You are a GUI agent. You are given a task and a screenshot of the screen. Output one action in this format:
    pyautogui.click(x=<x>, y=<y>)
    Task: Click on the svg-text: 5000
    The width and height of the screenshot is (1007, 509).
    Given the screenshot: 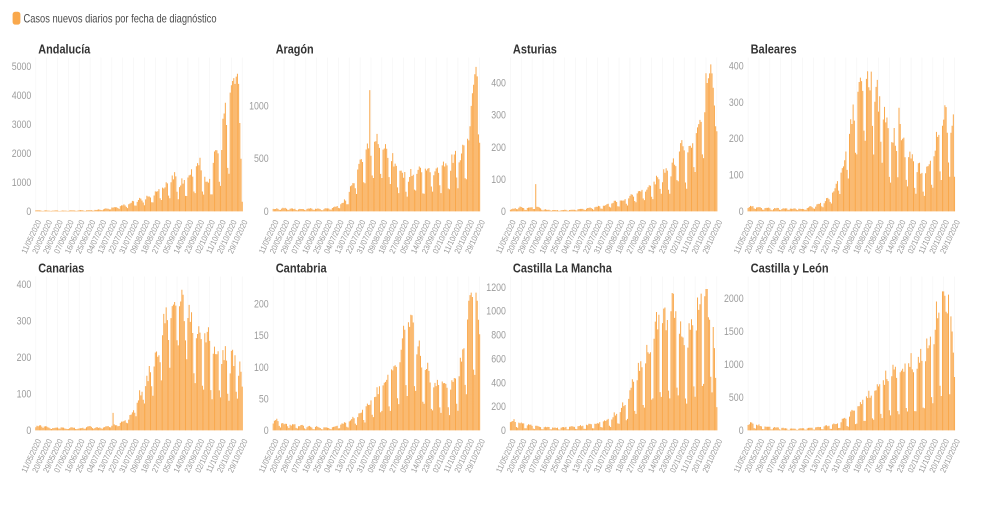 What is the action you would take?
    pyautogui.click(x=22, y=67)
    